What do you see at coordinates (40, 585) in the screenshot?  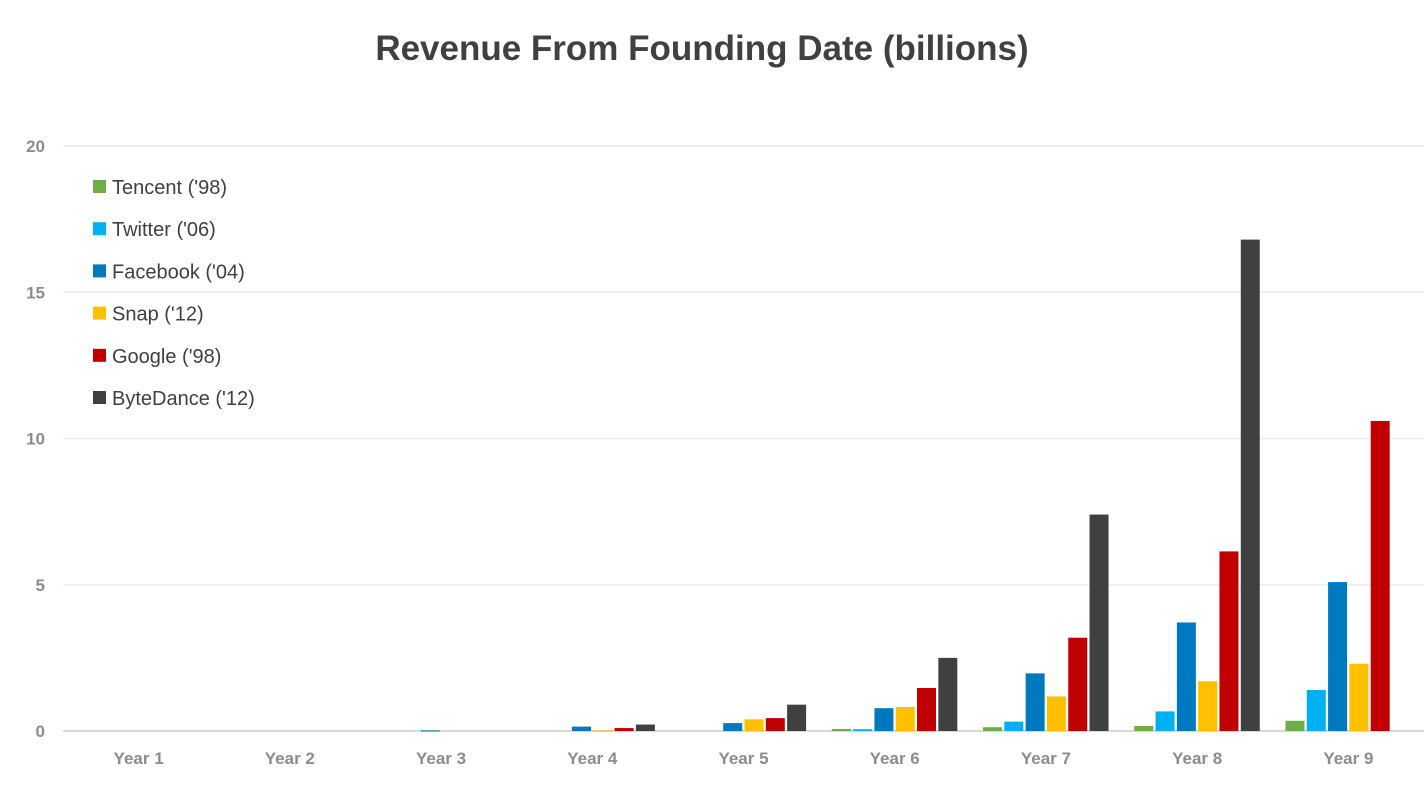 I see `y-tick-label: 5` at bounding box center [40, 585].